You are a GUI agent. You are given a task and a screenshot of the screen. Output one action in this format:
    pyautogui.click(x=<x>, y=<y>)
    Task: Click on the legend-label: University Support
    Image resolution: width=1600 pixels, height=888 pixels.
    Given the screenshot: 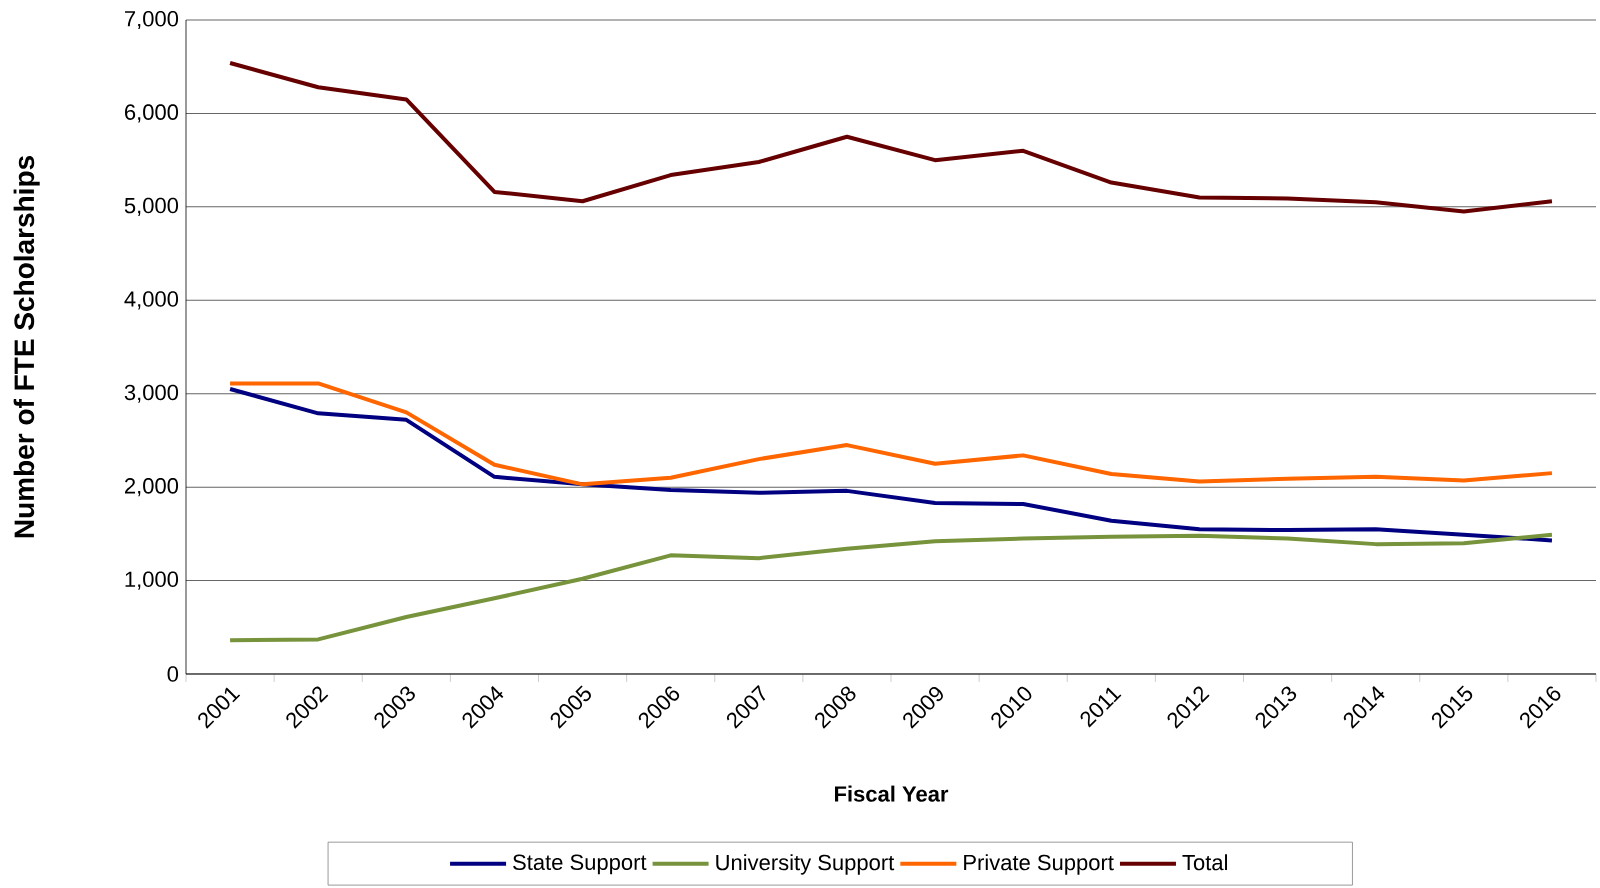 What is the action you would take?
    pyautogui.click(x=805, y=864)
    